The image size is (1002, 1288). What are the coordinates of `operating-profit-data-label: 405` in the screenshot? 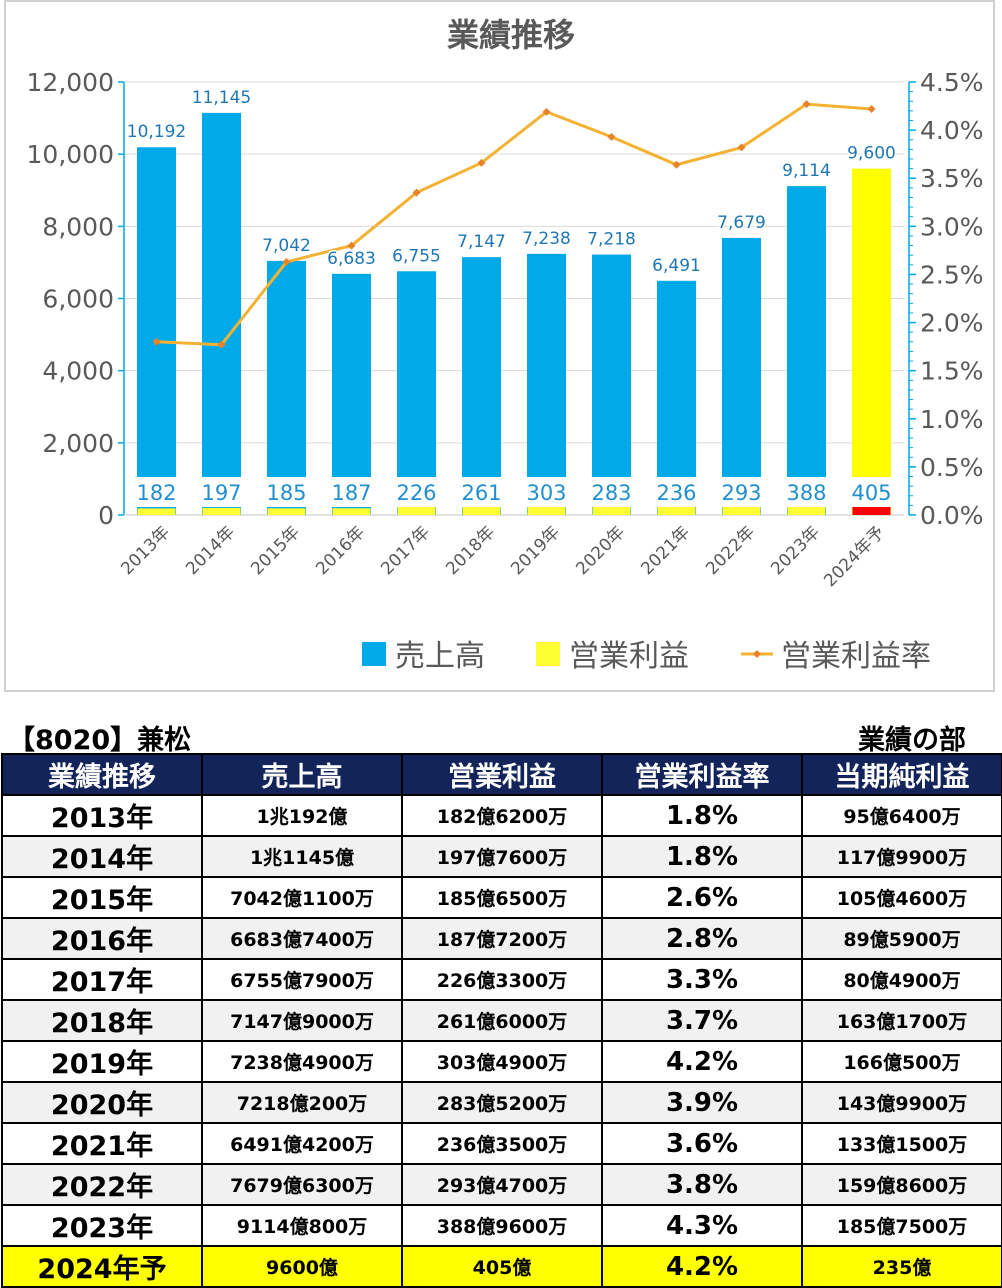 It's located at (871, 493).